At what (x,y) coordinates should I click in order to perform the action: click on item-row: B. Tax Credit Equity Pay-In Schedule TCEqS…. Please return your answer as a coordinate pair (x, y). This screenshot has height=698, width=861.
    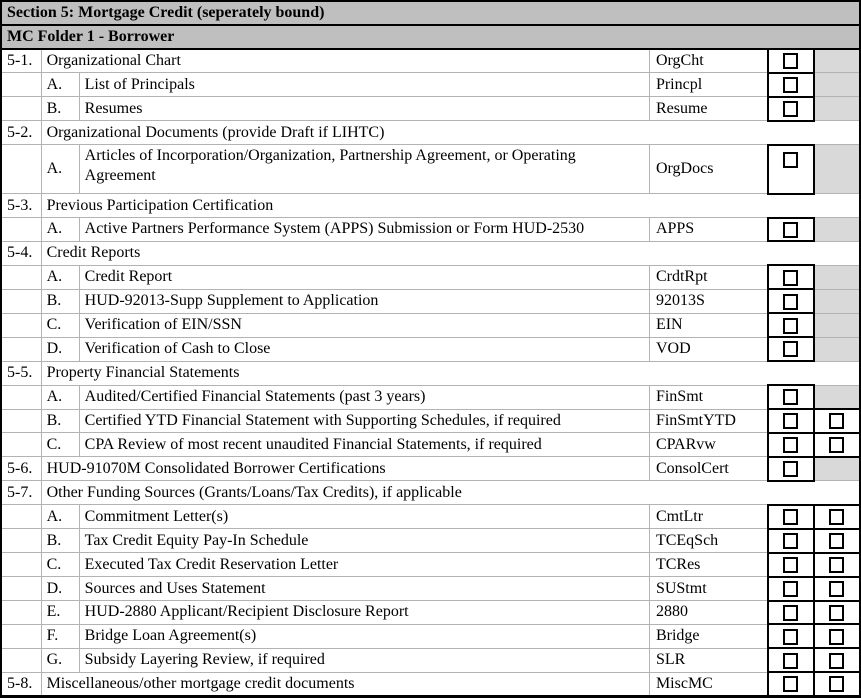
    Looking at the image, I should click on (430, 540).